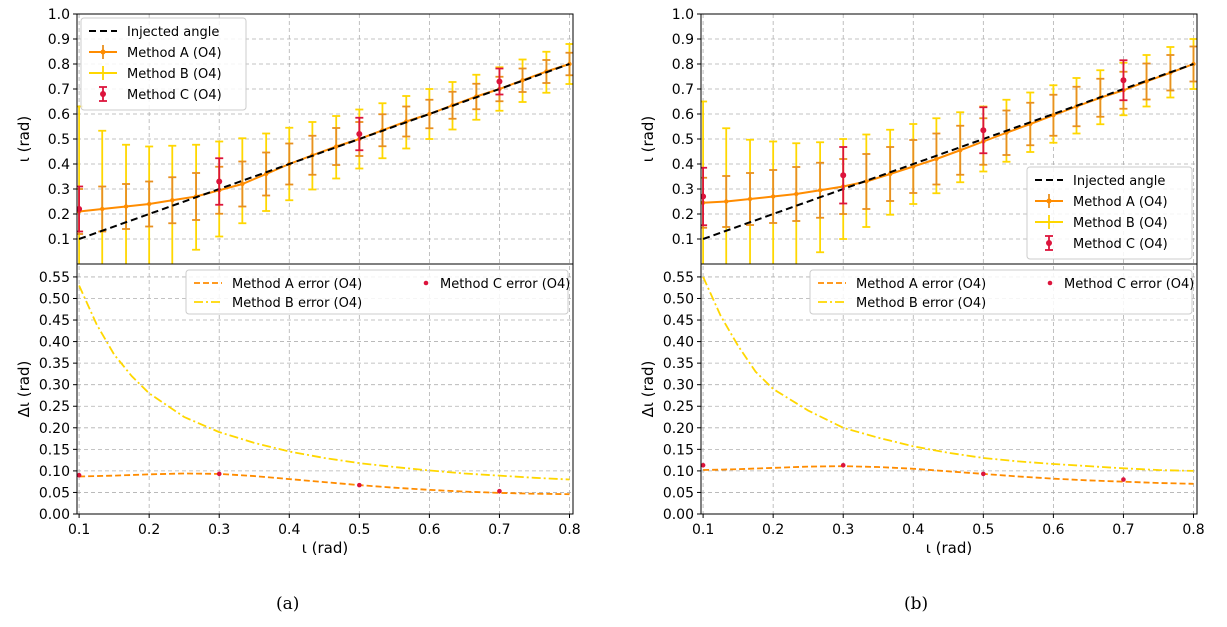  I want to click on x-tick-label: 0.4, so click(913, 530).